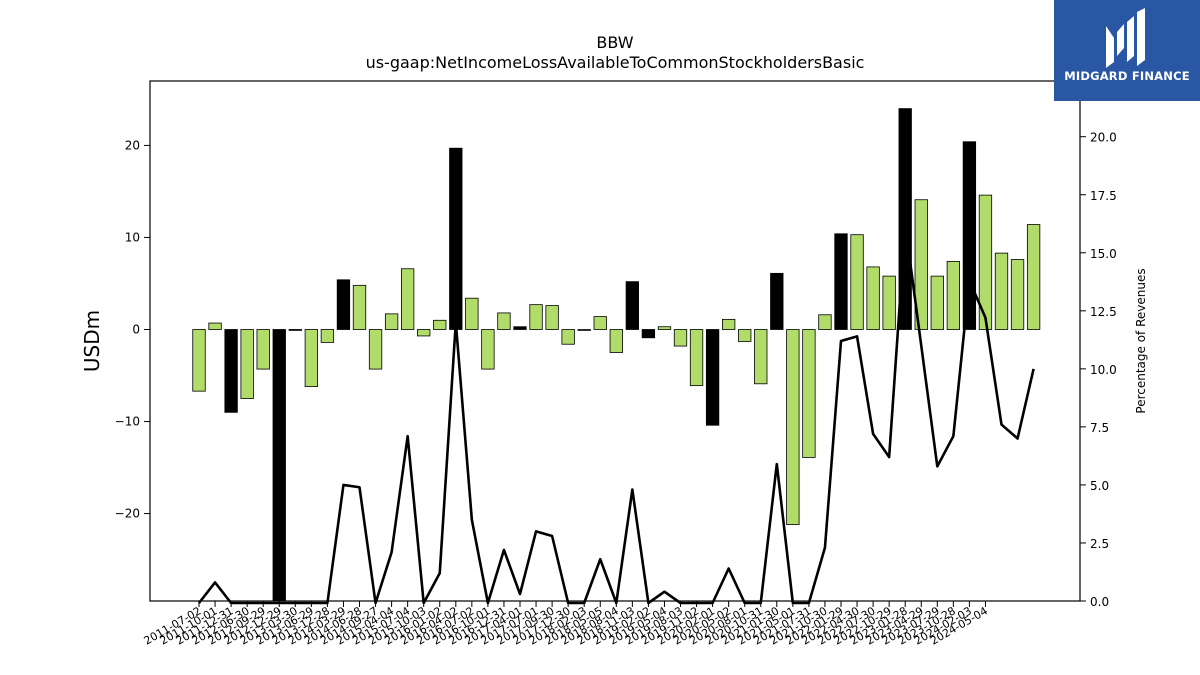 This screenshot has width=1200, height=675. Describe the element at coordinates (614, 42) in the screenshot. I see `chart-title: BBW` at that location.